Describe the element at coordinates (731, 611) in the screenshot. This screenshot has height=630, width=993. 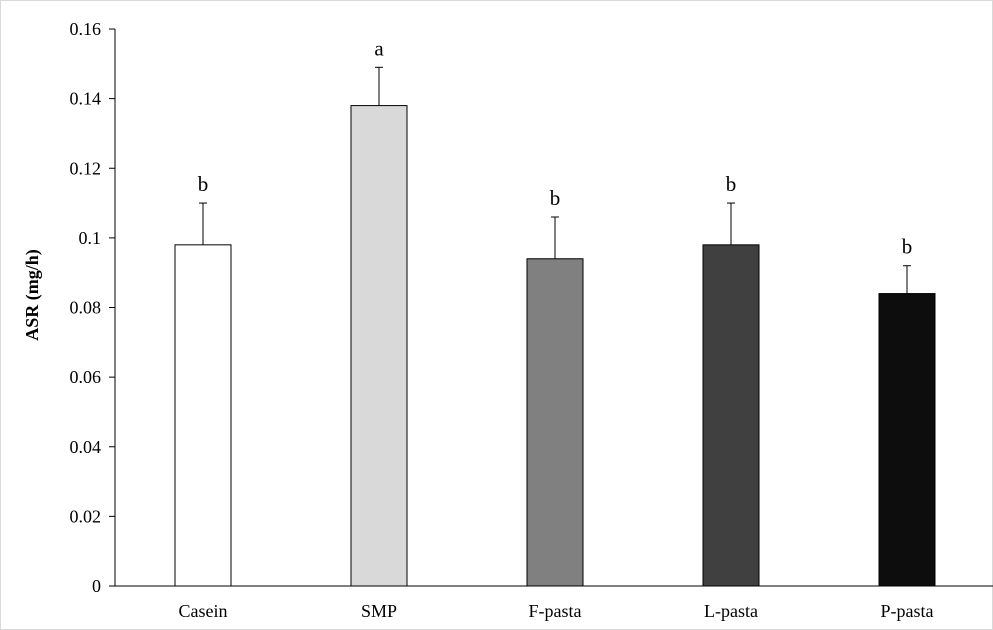
I see `x-tick-label: L-pasta` at that location.